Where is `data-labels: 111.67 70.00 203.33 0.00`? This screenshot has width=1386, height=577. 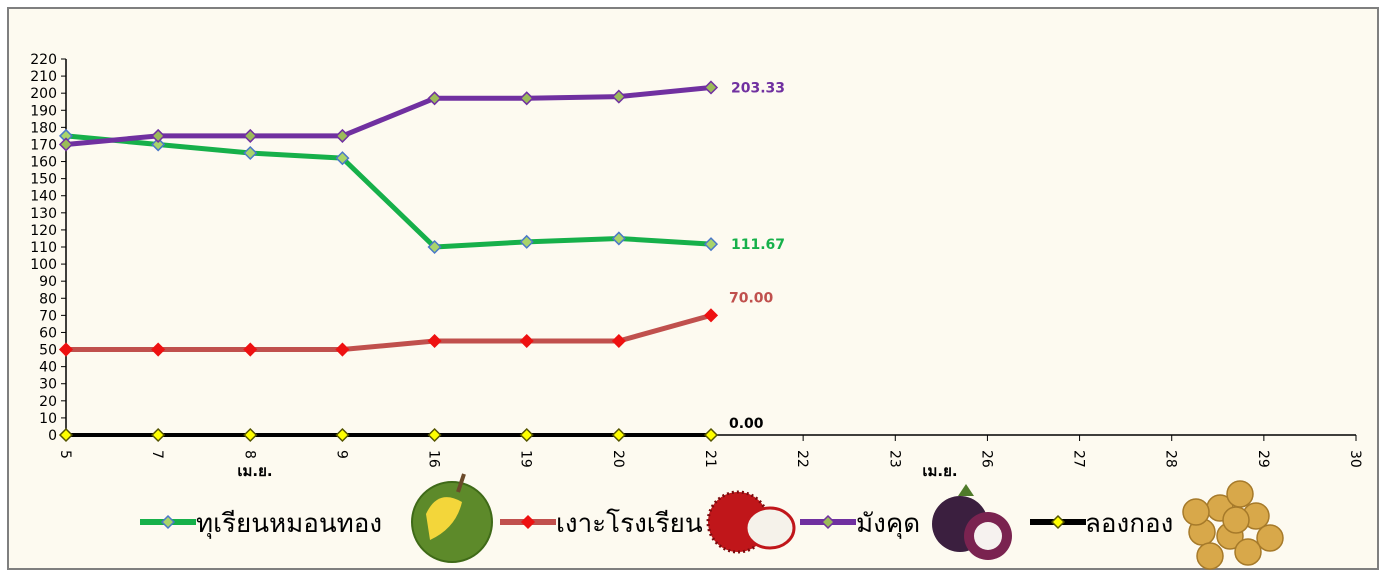
data-labels: 111.67 70.00 203.33 0.00 is located at coordinates (757, 256).